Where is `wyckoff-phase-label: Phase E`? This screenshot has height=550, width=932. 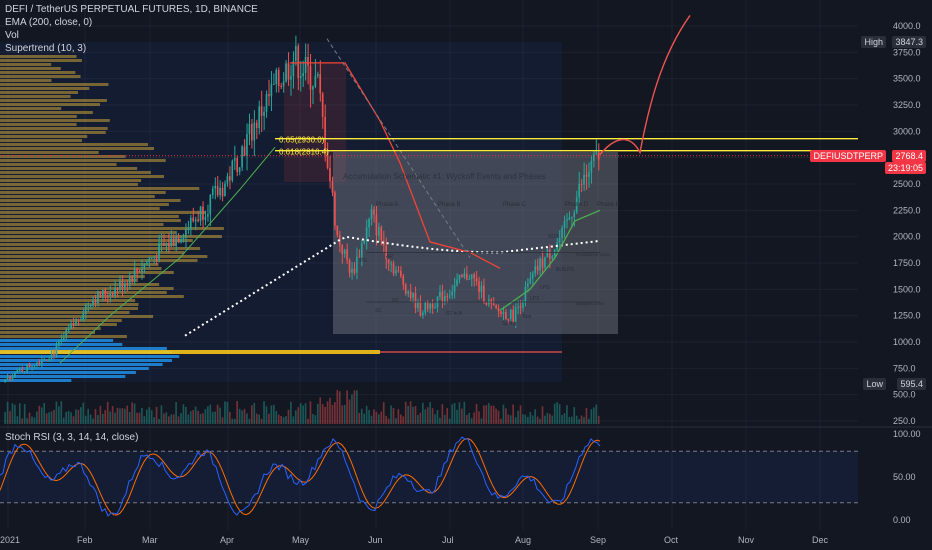
wyckoff-phase-label: Phase E is located at coordinates (608, 205).